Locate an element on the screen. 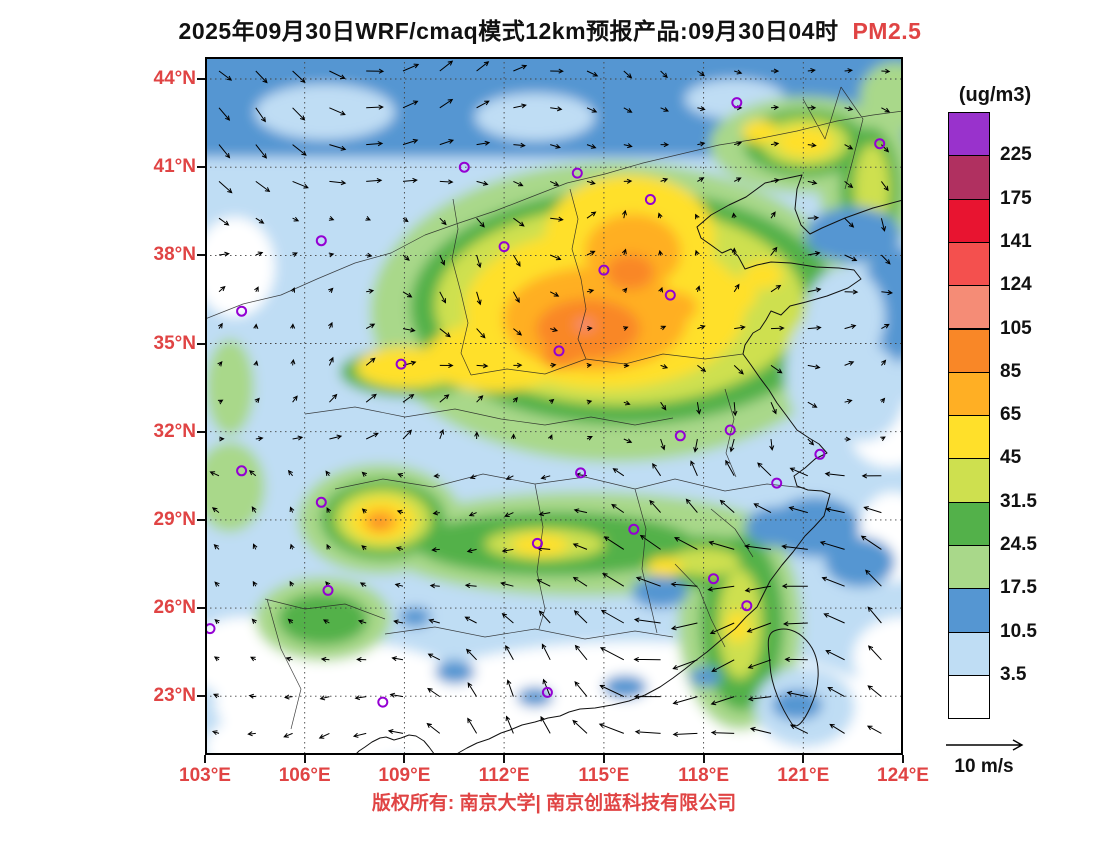  lon-tick-label: 106°E is located at coordinates (304, 775).